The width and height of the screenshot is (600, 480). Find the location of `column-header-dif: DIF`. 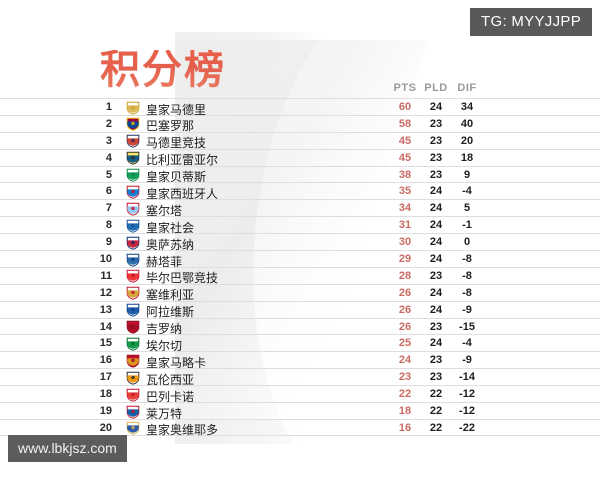

column-header-dif: DIF is located at coordinates (467, 88).